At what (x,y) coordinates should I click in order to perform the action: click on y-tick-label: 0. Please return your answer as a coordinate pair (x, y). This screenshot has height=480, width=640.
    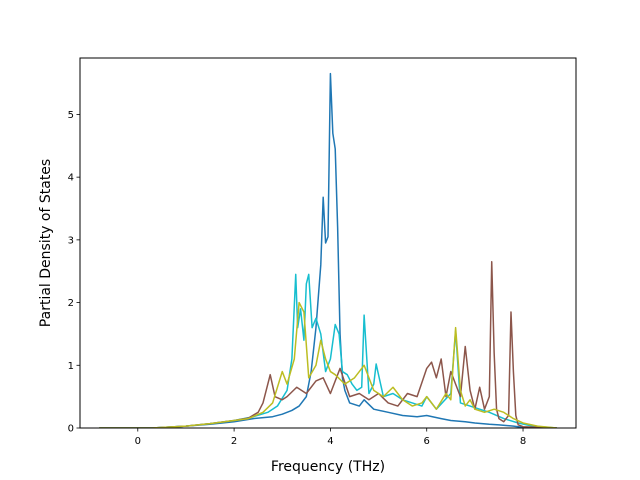
    Looking at the image, I should click on (71, 429).